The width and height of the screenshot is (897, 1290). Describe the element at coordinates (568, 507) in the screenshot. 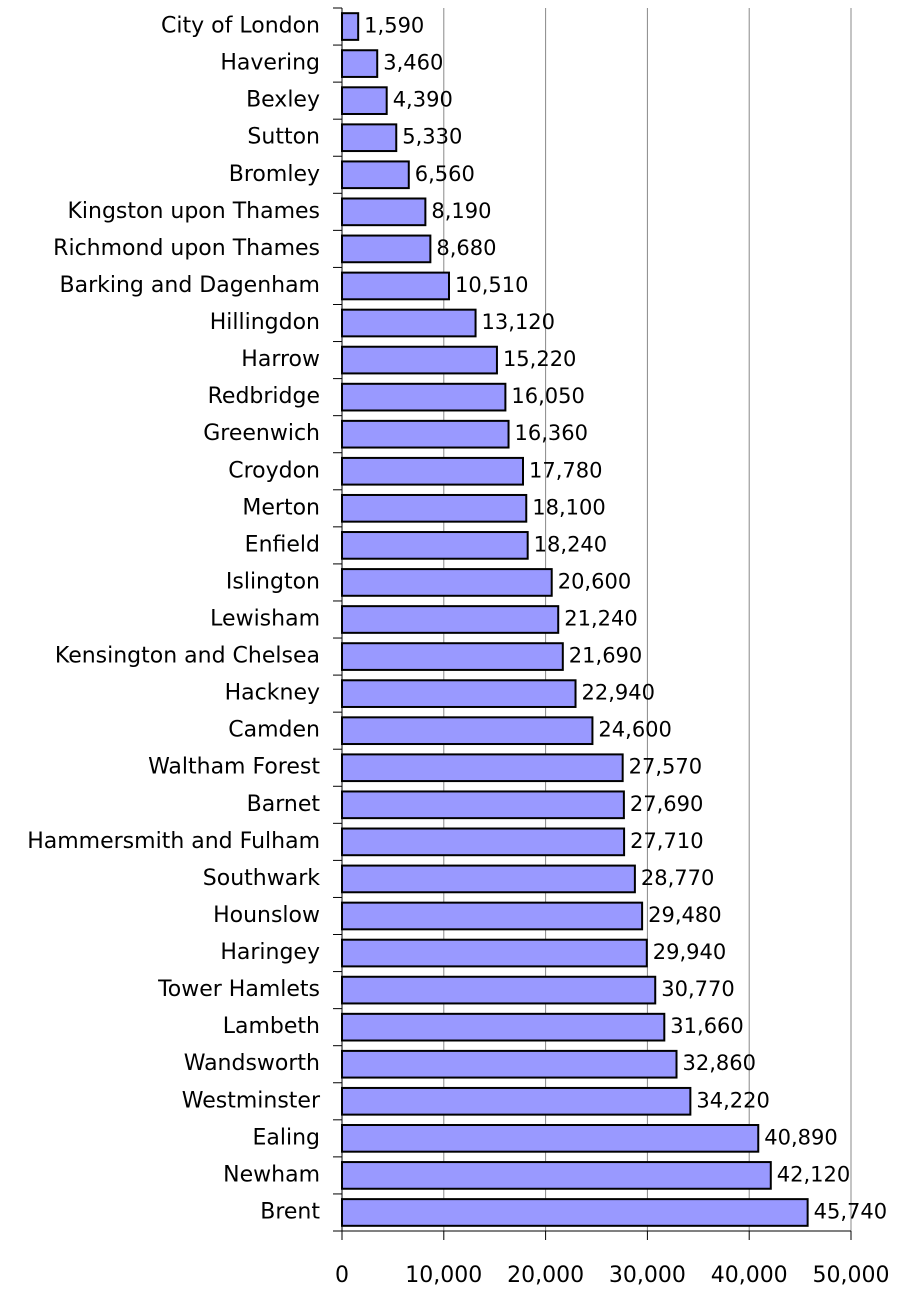

I see `value-label: 18,100` at that location.